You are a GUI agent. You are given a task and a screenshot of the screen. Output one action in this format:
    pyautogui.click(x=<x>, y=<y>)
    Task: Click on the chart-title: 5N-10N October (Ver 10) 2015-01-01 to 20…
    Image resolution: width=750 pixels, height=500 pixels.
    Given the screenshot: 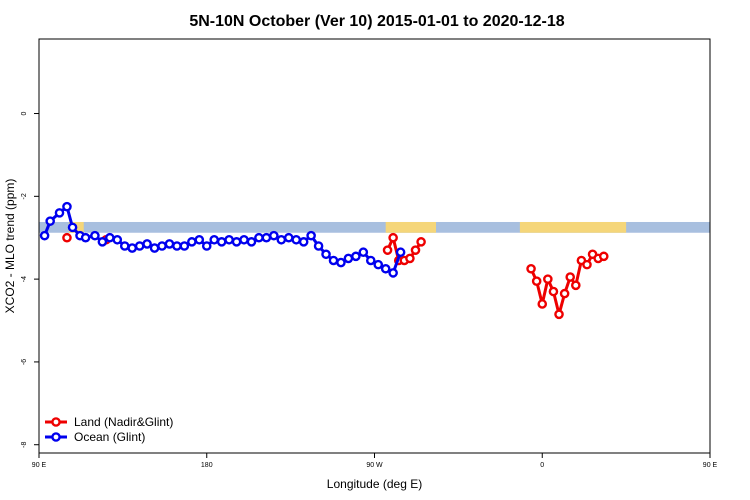 What is the action you would take?
    pyautogui.click(x=376, y=21)
    